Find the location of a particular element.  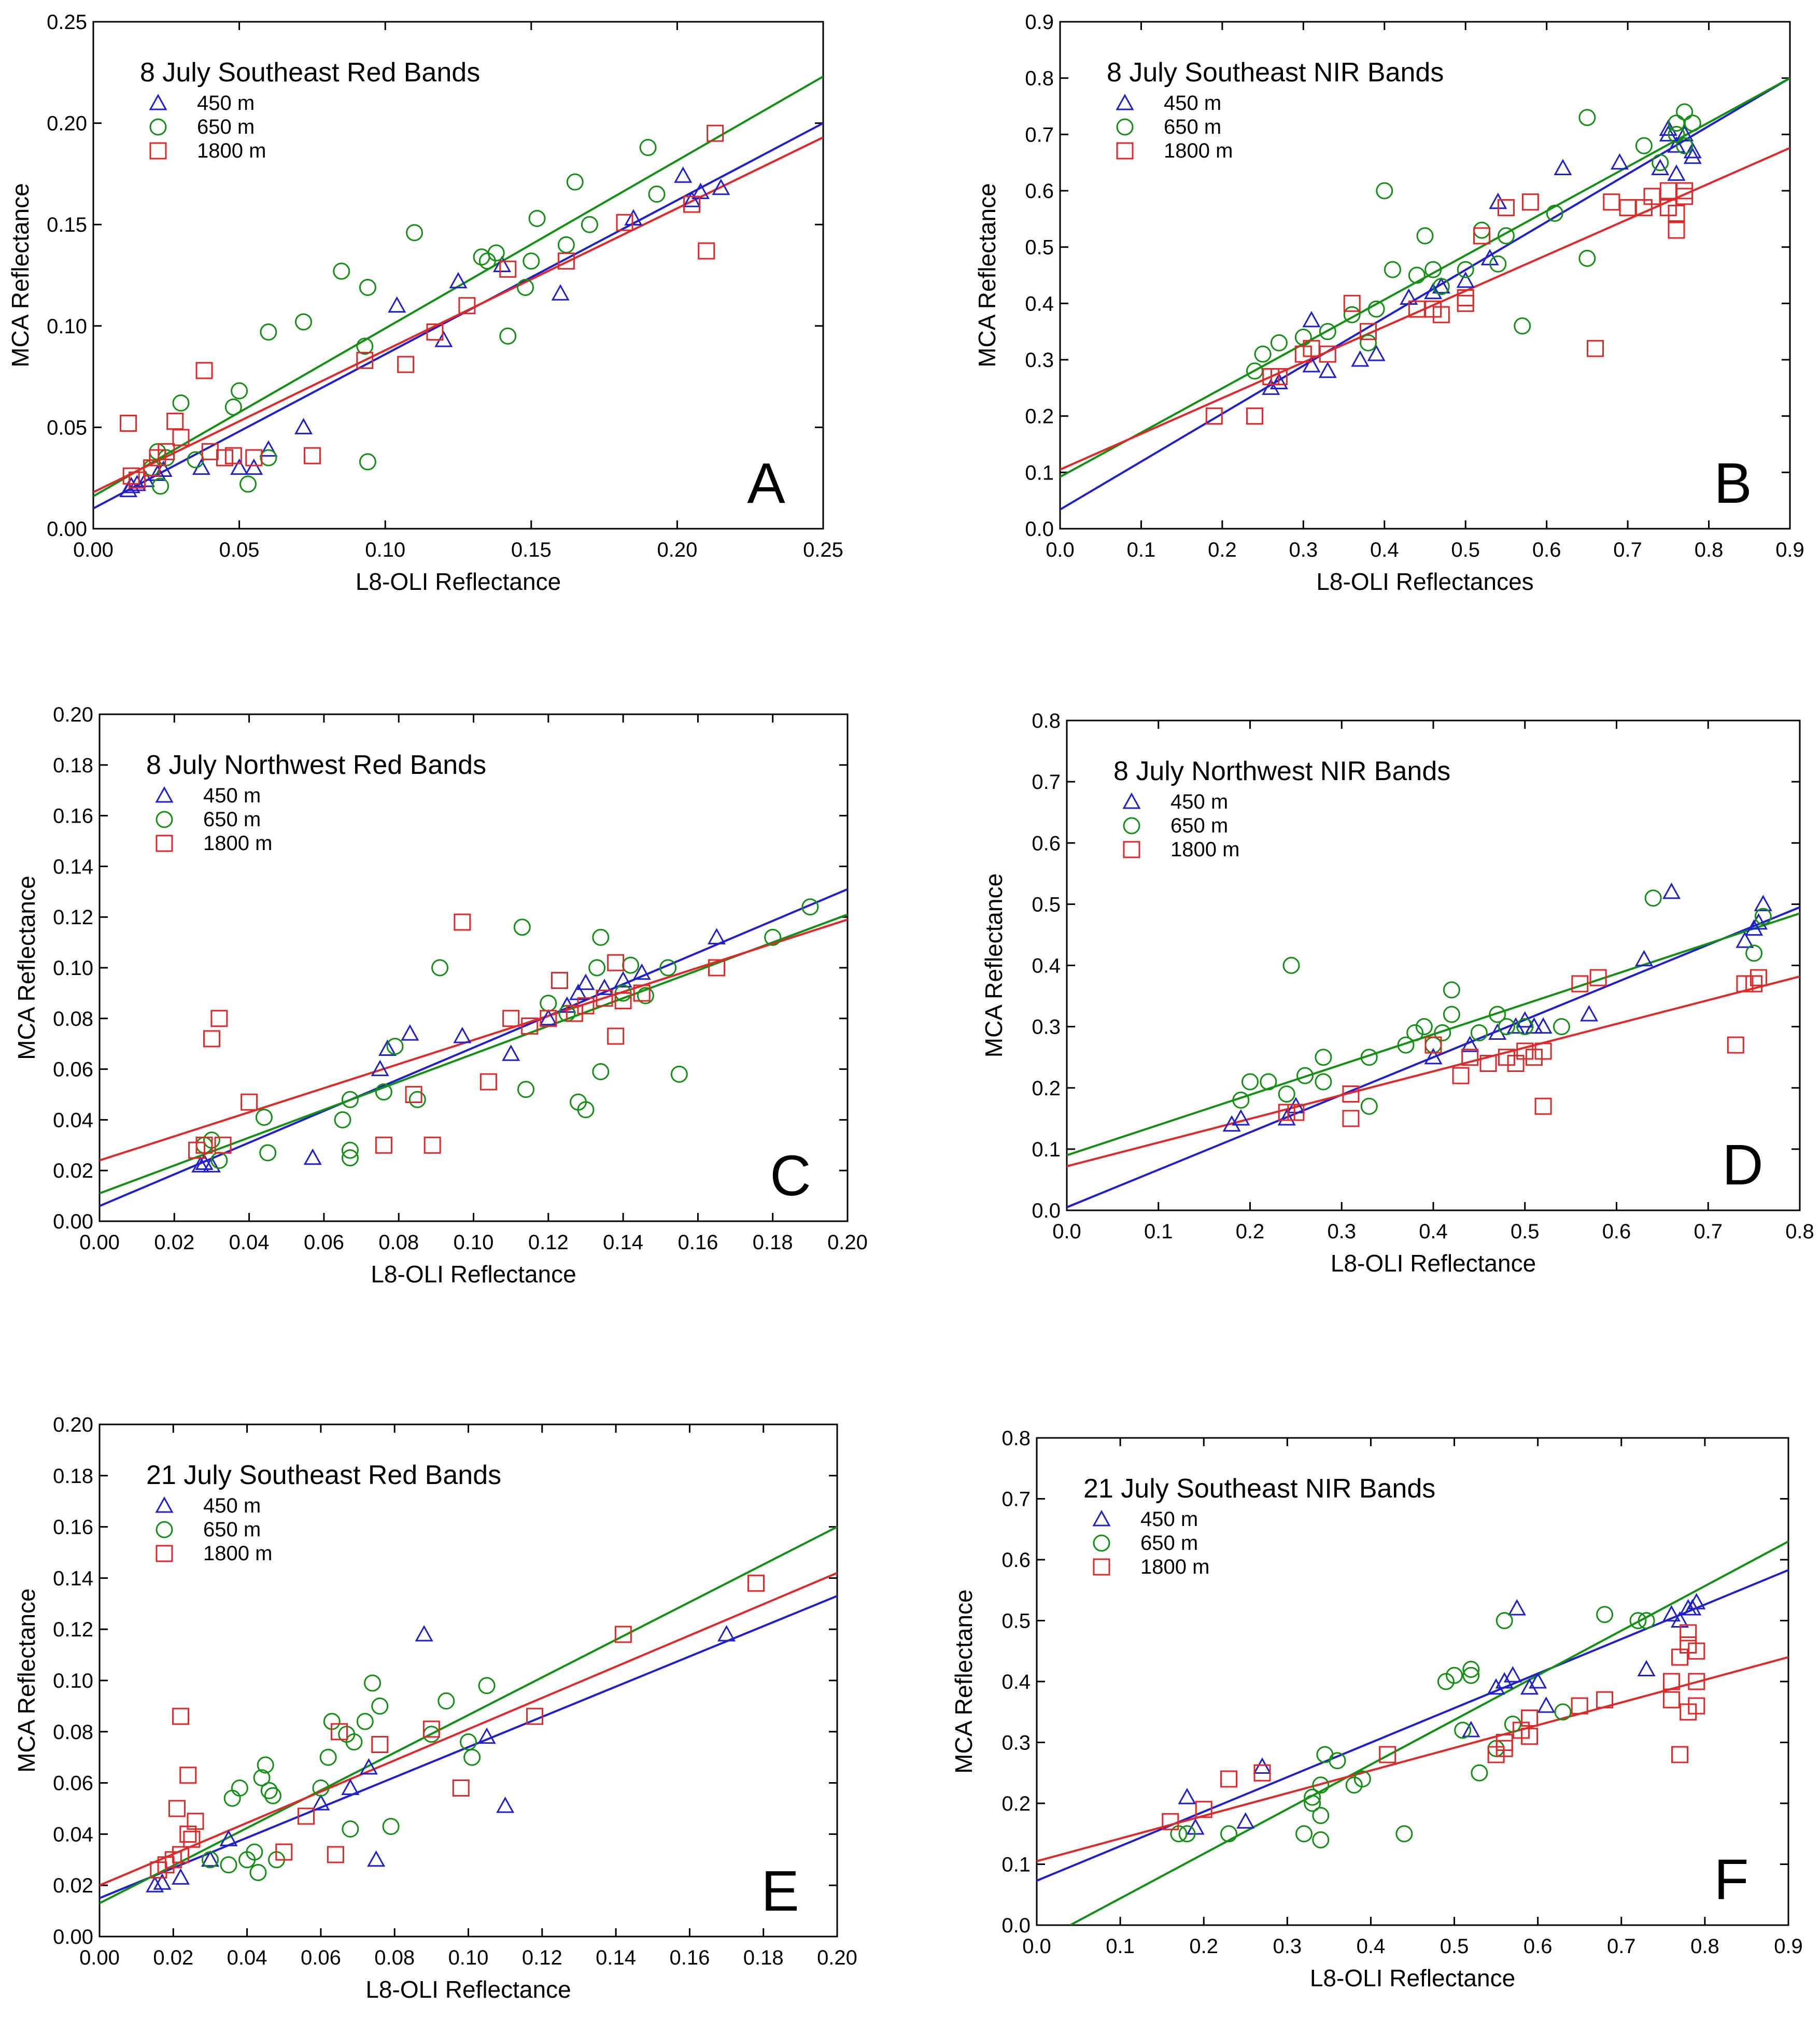

data-area is located at coordinates (1425, 294).